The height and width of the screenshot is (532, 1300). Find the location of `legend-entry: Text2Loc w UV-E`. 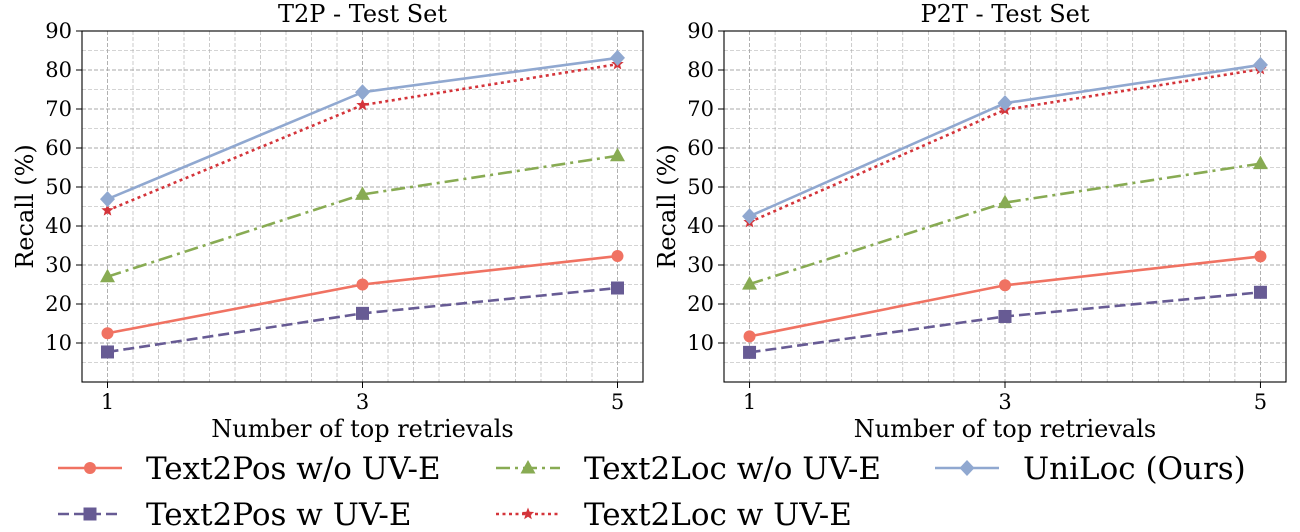

legend-entry: Text2Loc w UV-E is located at coordinates (674, 514).